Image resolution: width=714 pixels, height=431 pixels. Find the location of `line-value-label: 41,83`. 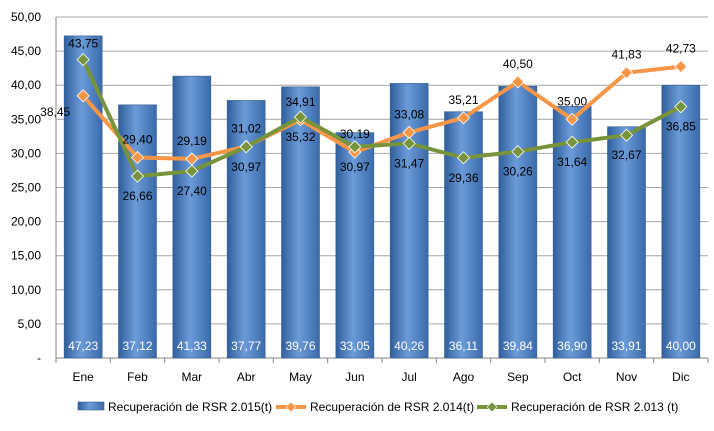

line-value-label: 41,83 is located at coordinates (626, 55).